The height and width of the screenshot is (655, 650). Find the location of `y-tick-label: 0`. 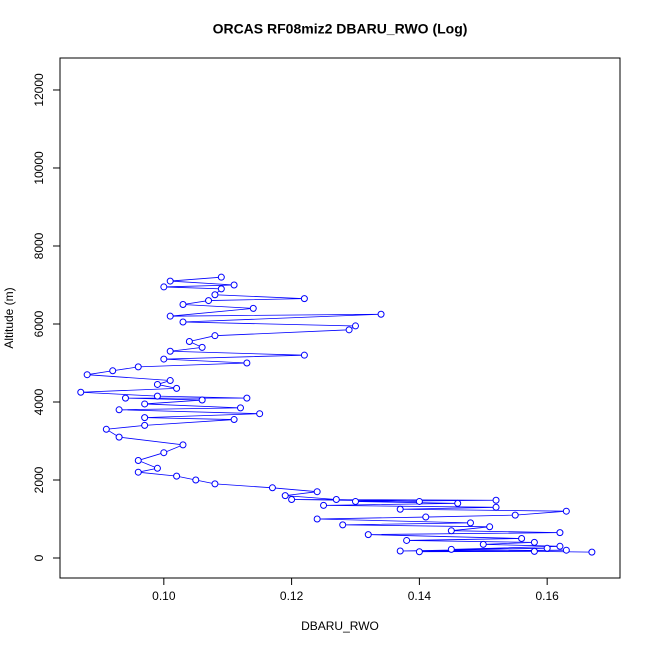

y-tick-label: 0 is located at coordinates (39, 557).